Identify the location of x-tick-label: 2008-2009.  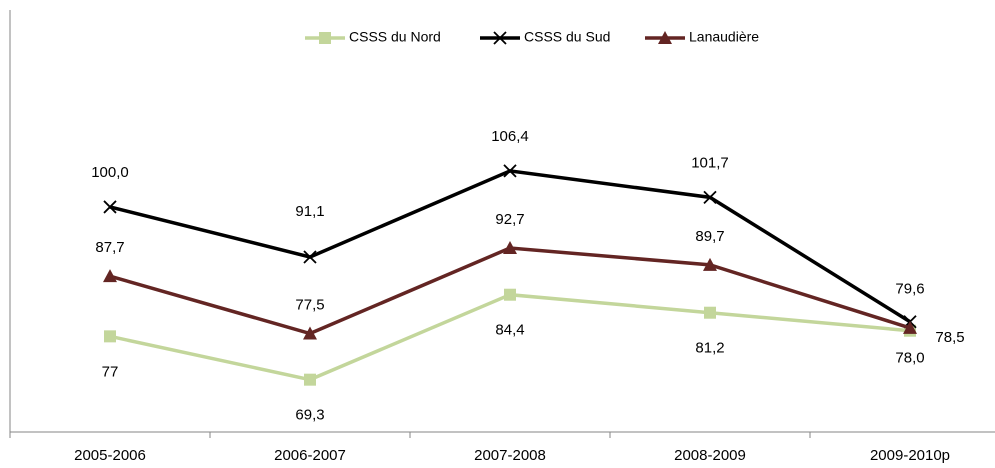
(710, 455).